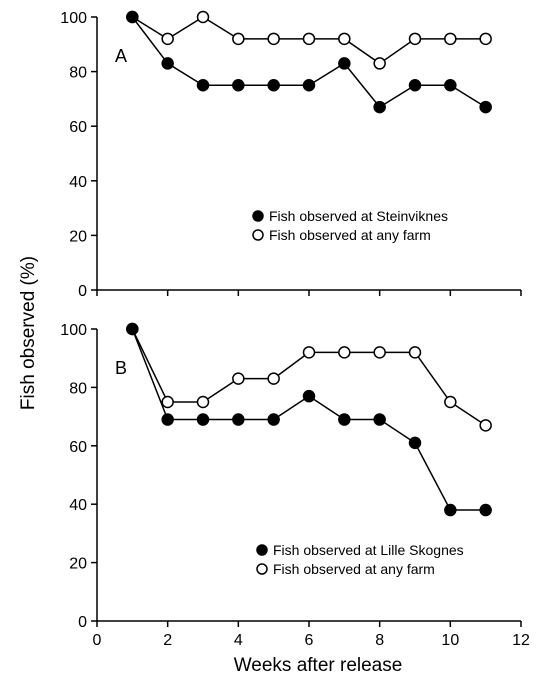  Describe the element at coordinates (309, 377) in the screenshot. I see `series-line-open` at that location.